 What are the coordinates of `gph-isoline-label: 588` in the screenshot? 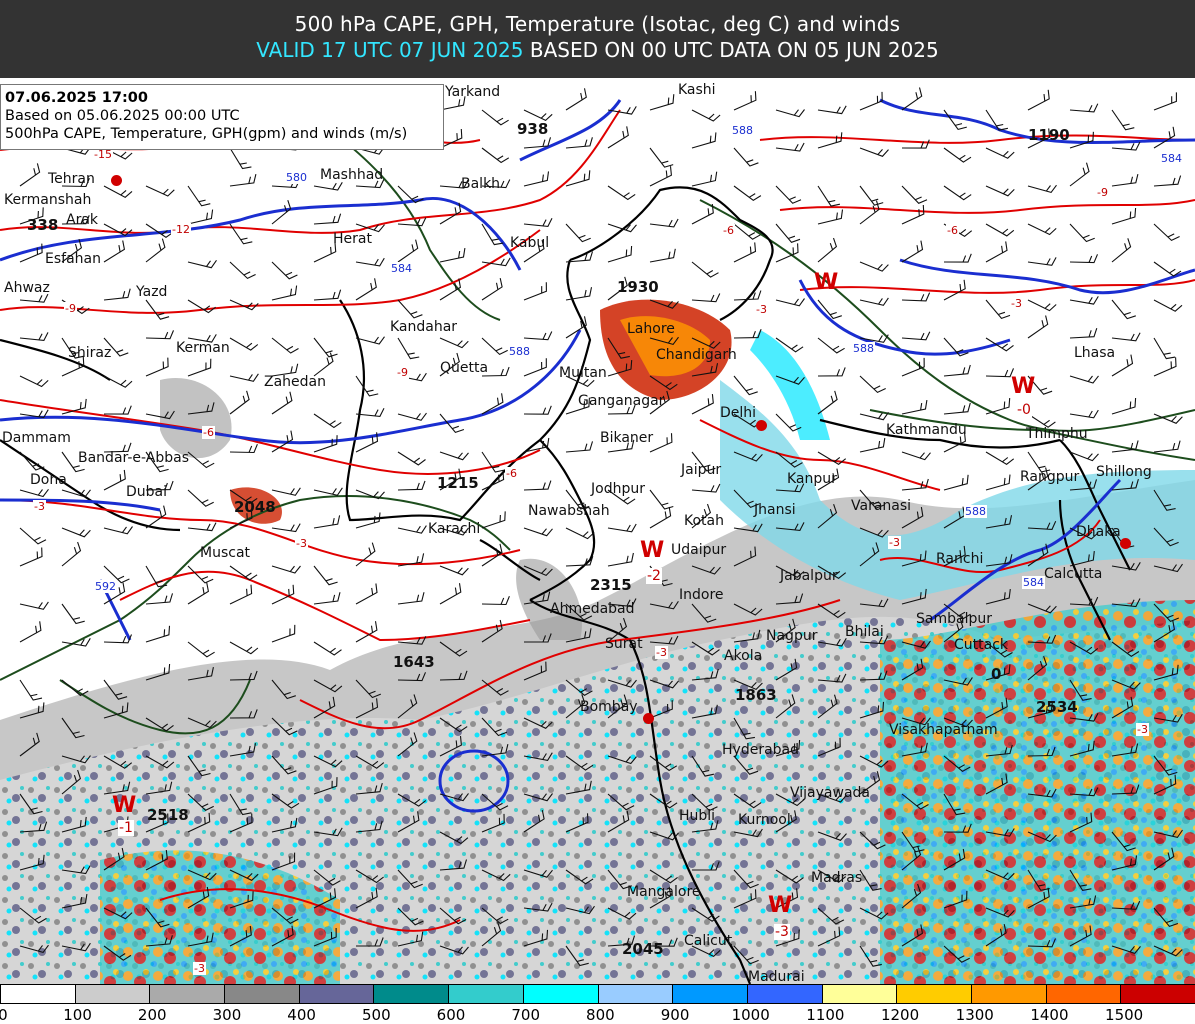 It's located at (975, 511).